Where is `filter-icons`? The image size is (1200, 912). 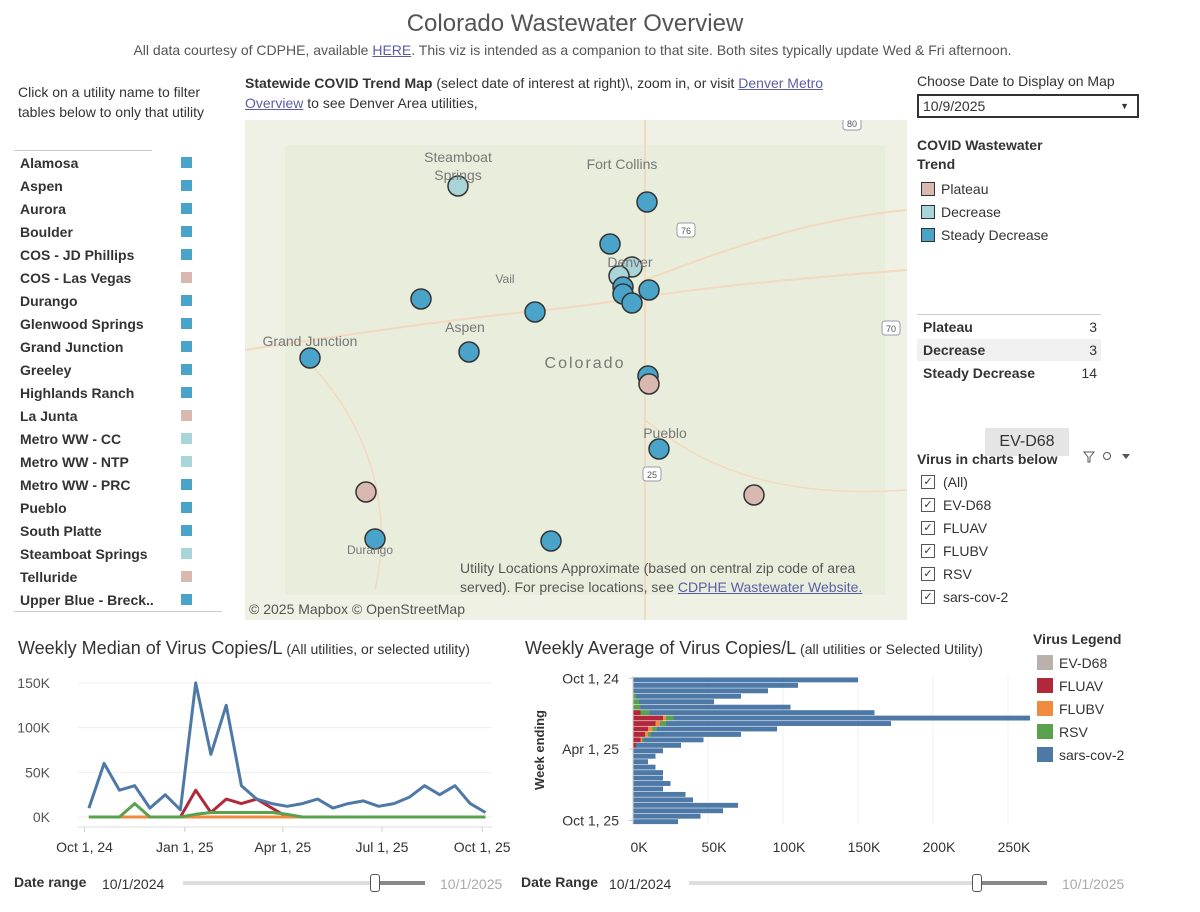
filter-icons is located at coordinates (1107, 457).